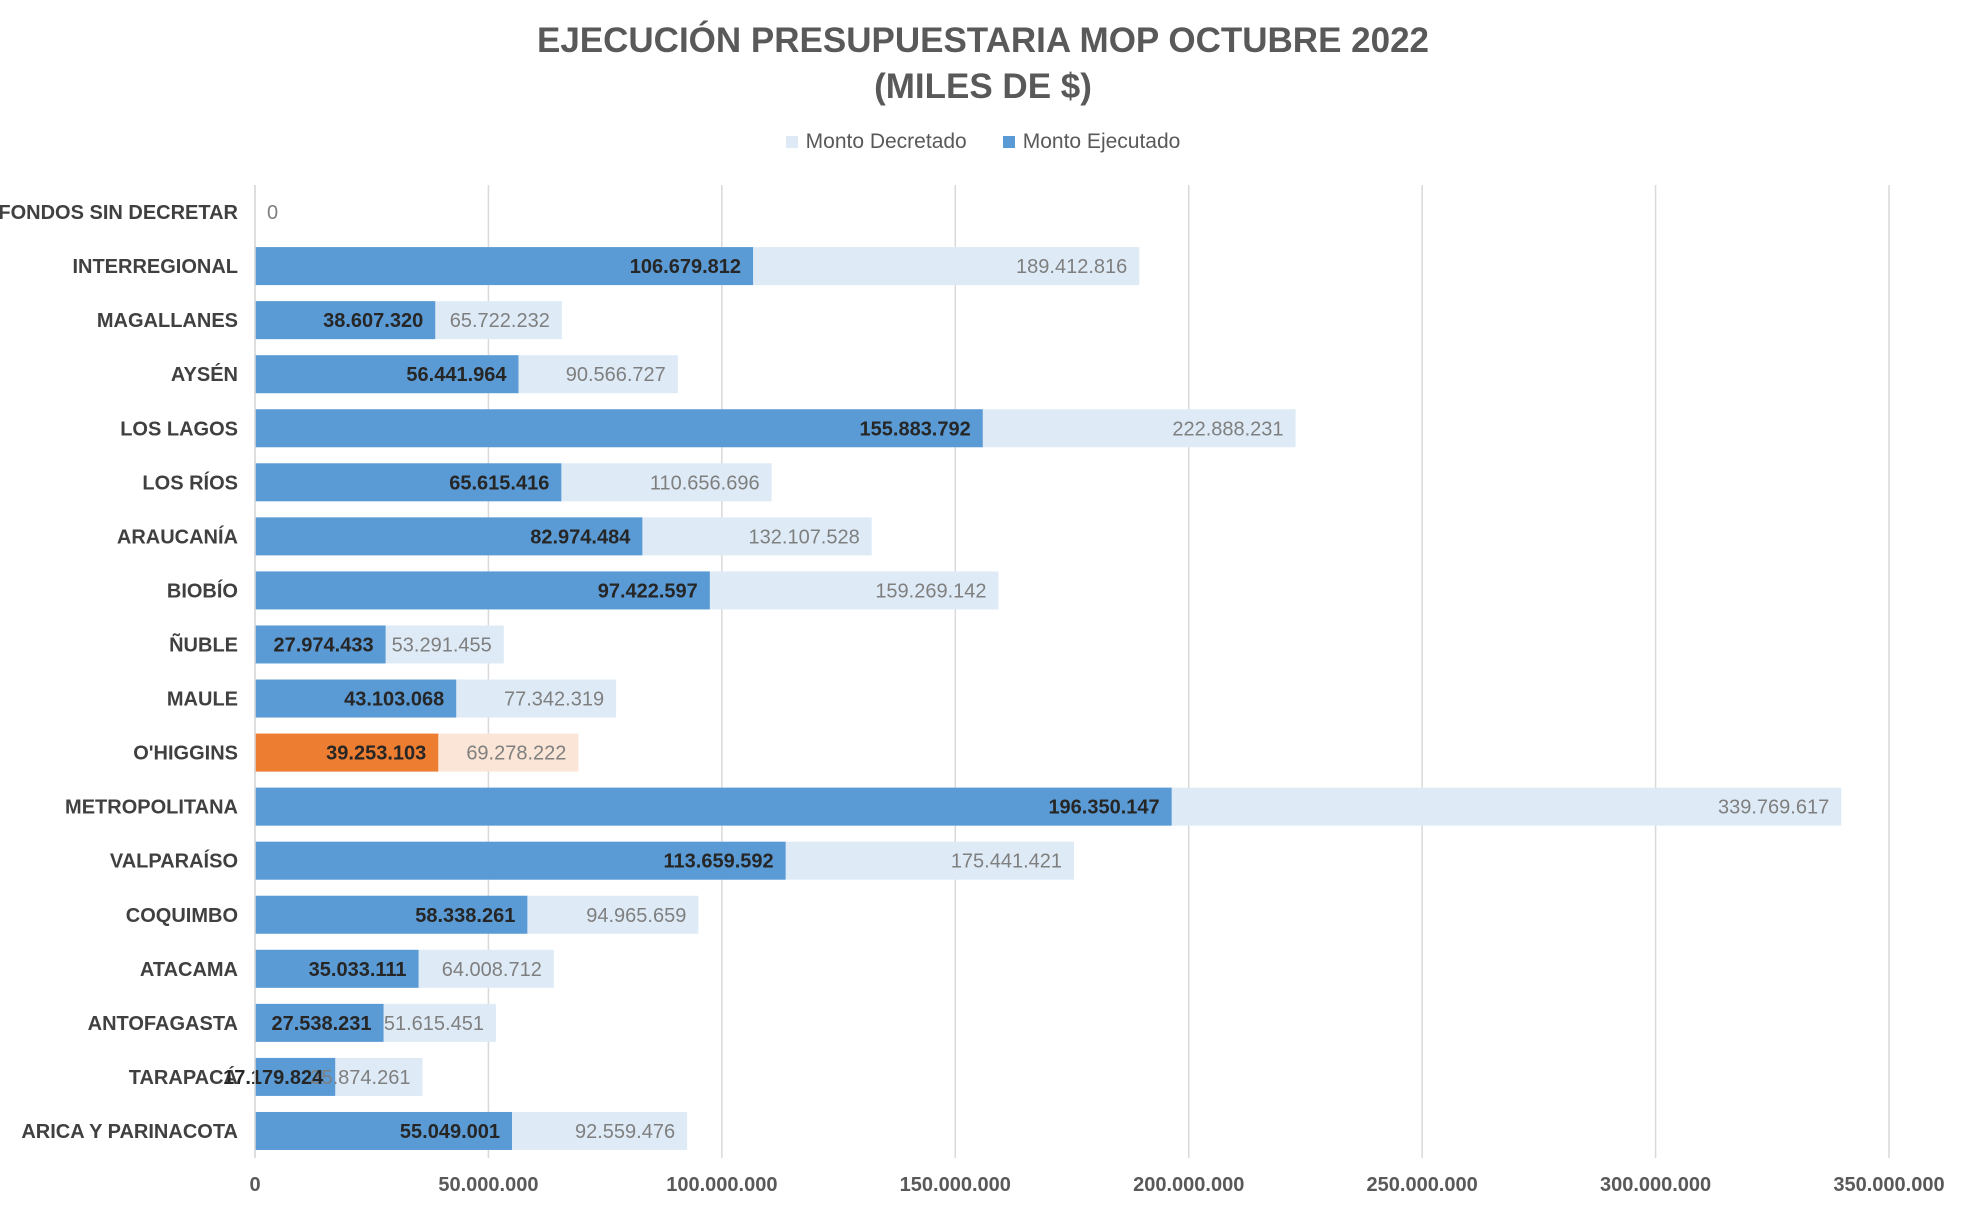  I want to click on data-label-decretado-5: 110.656.696, so click(705, 483).